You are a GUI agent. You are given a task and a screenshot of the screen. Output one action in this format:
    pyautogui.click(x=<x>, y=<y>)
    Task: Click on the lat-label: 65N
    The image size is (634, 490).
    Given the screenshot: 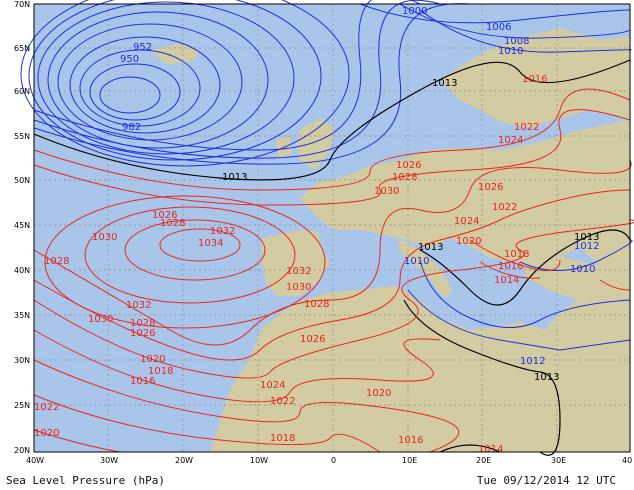 What is the action you would take?
    pyautogui.click(x=22, y=48)
    